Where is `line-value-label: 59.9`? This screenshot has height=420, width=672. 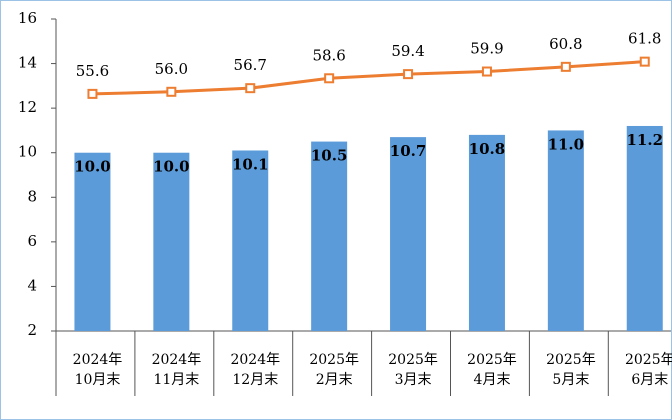 line-value-label: 59.9 is located at coordinates (486, 49).